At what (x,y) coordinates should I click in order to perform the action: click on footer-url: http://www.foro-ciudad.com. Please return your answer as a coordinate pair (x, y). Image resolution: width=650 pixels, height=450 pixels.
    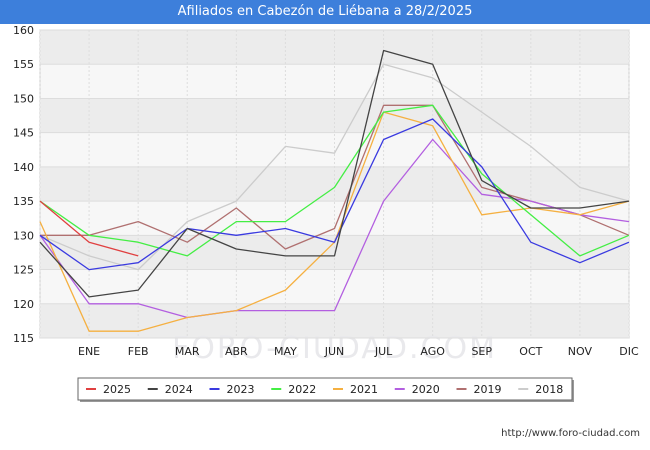
    Looking at the image, I should click on (570, 433).